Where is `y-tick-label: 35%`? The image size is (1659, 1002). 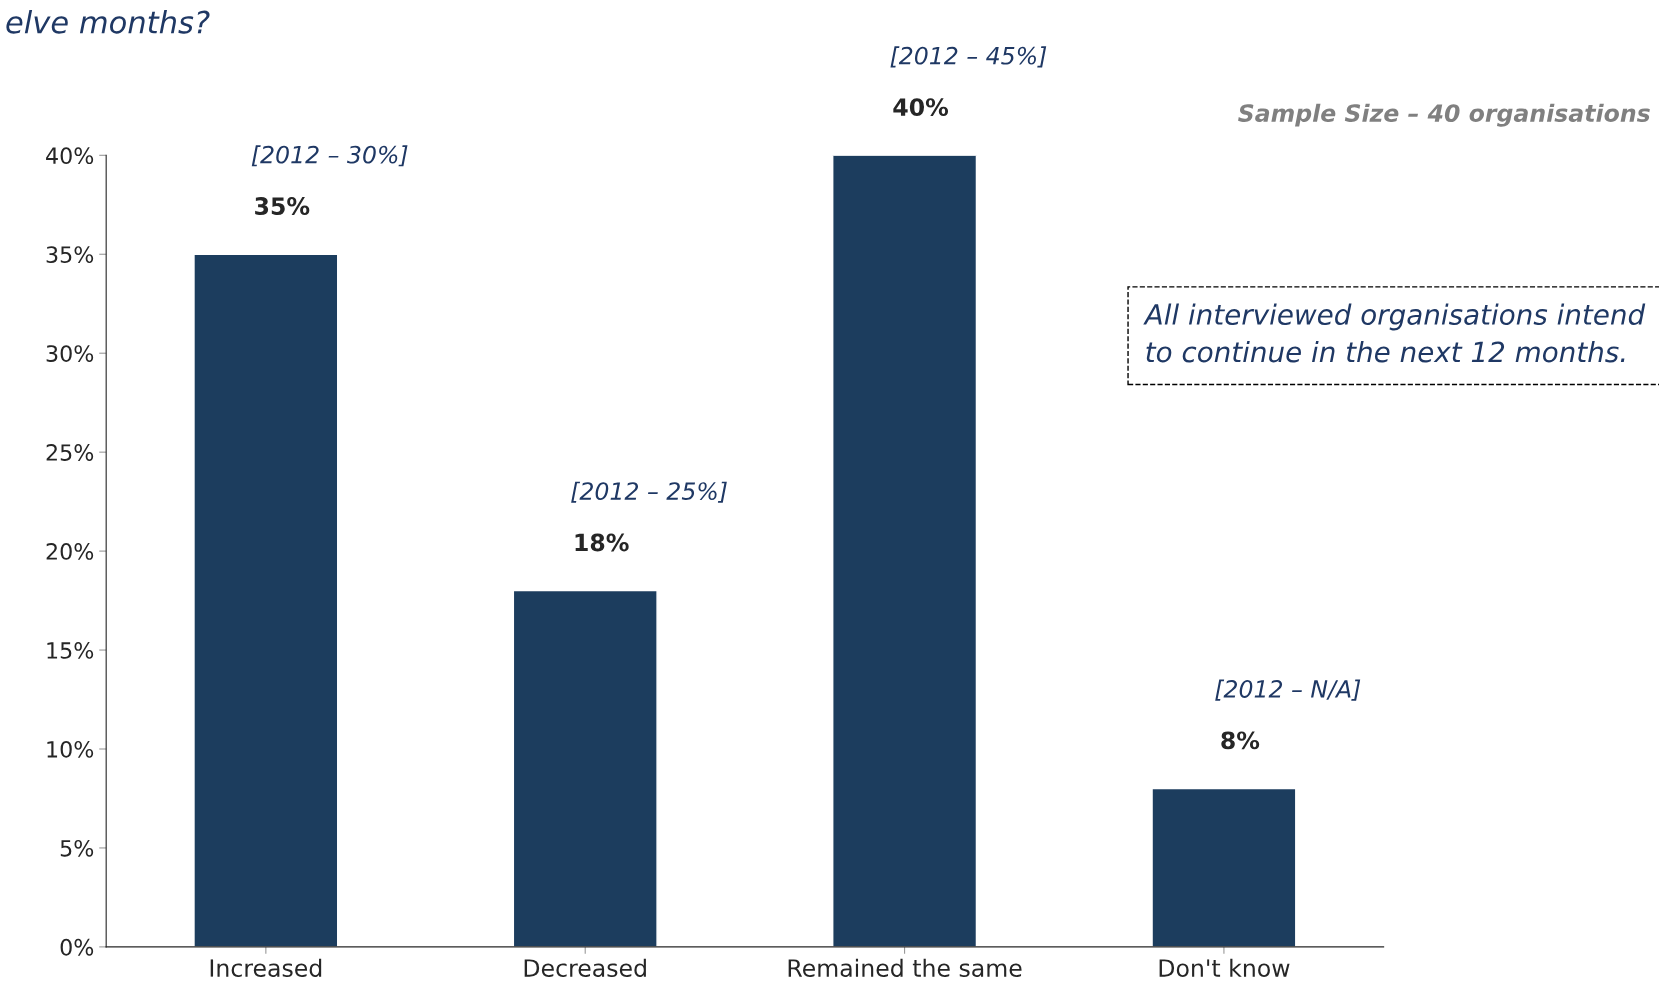
y-tick-label: 35% is located at coordinates (70, 255).